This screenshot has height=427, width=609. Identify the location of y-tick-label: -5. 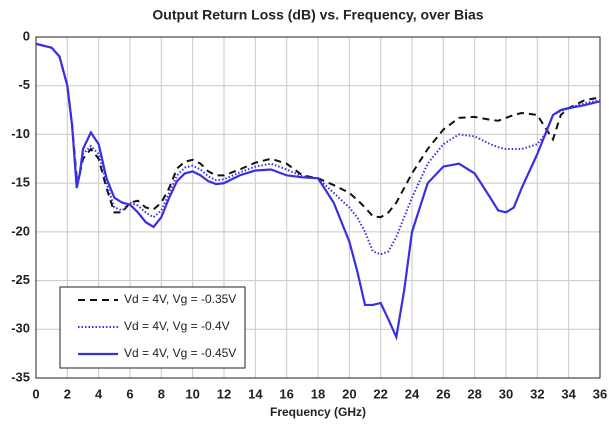
(24, 84).